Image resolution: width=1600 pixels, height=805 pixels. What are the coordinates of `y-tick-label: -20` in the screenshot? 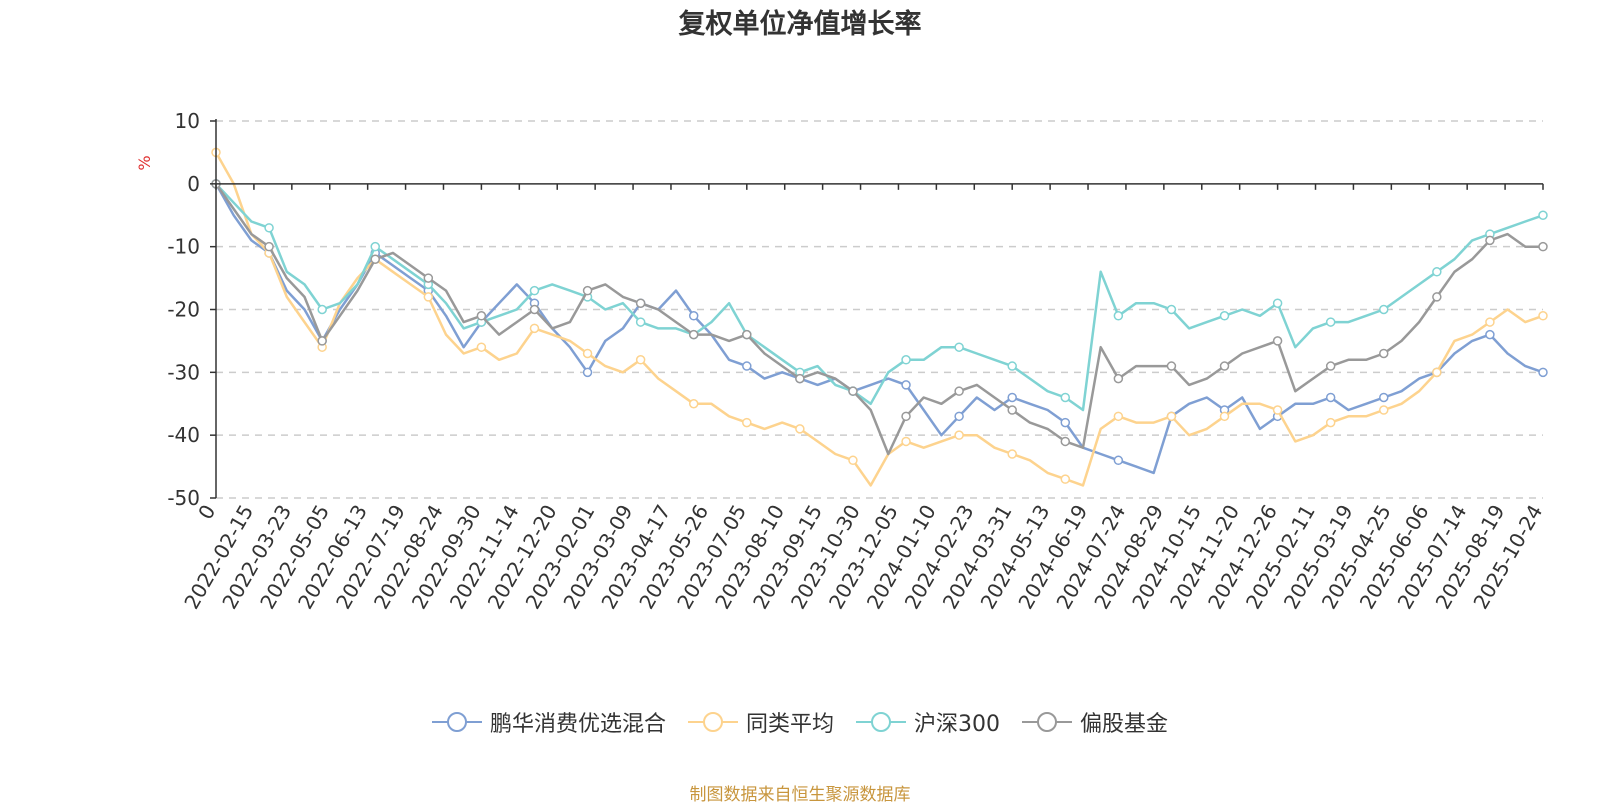 It's located at (183, 310).